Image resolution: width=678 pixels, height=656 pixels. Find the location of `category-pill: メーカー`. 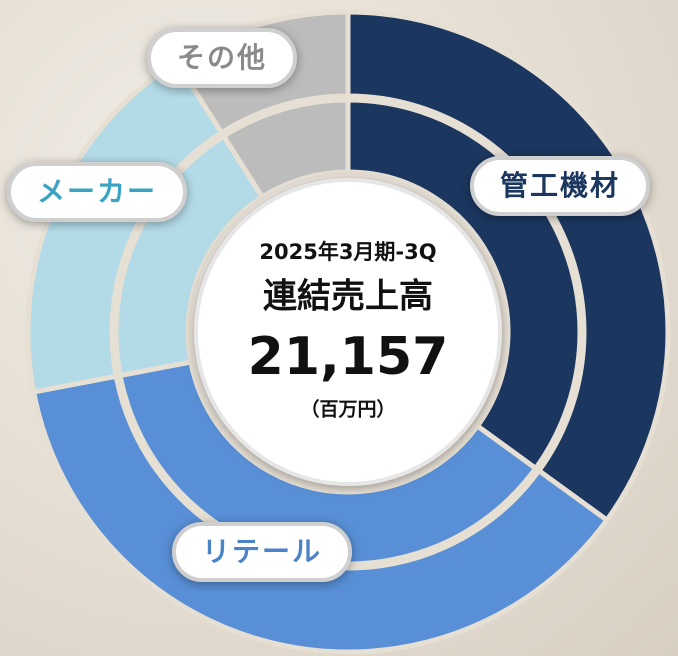

category-pill: メーカー is located at coordinates (97, 192).